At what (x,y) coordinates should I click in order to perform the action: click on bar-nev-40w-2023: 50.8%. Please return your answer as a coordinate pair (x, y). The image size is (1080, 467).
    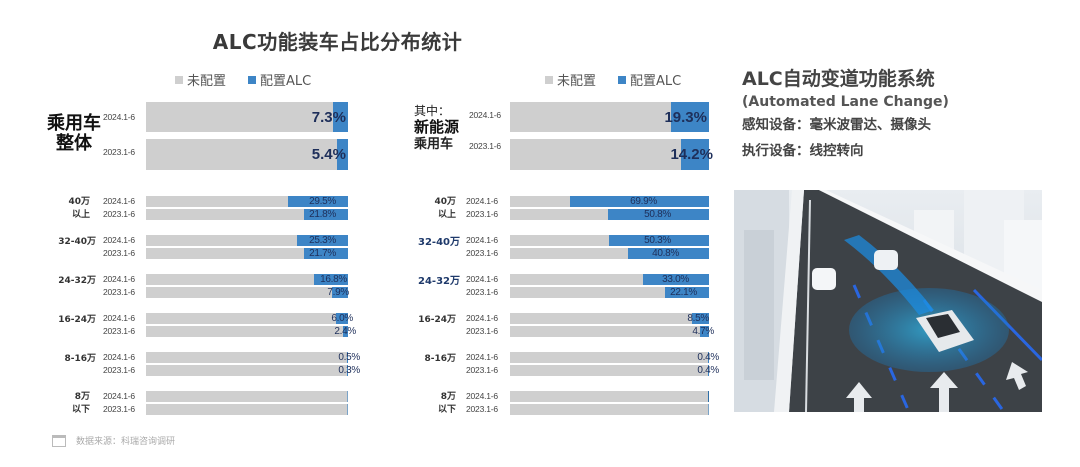
    Looking at the image, I should click on (609, 214).